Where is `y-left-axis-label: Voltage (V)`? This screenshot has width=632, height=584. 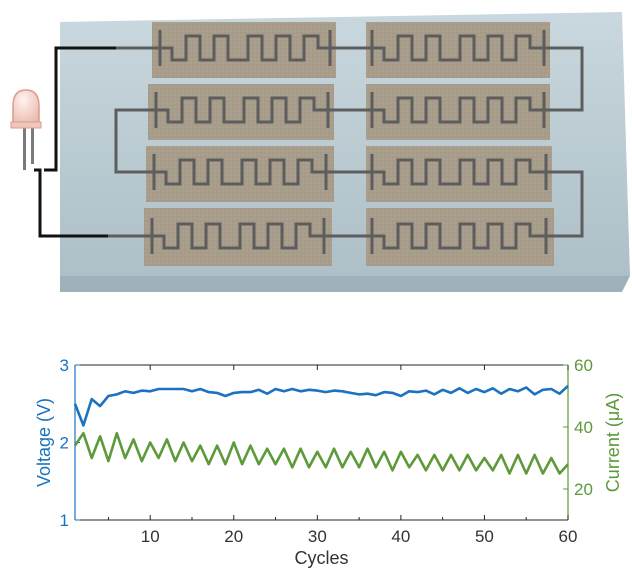 y-left-axis-label: Voltage (V) is located at coordinates (44, 442).